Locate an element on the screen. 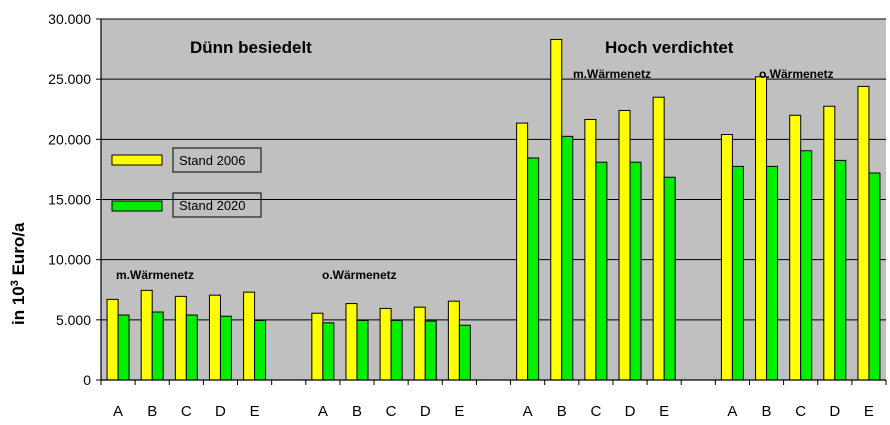 The width and height of the screenshot is (890, 425). y-tick-label: 15.000 is located at coordinates (69, 200).